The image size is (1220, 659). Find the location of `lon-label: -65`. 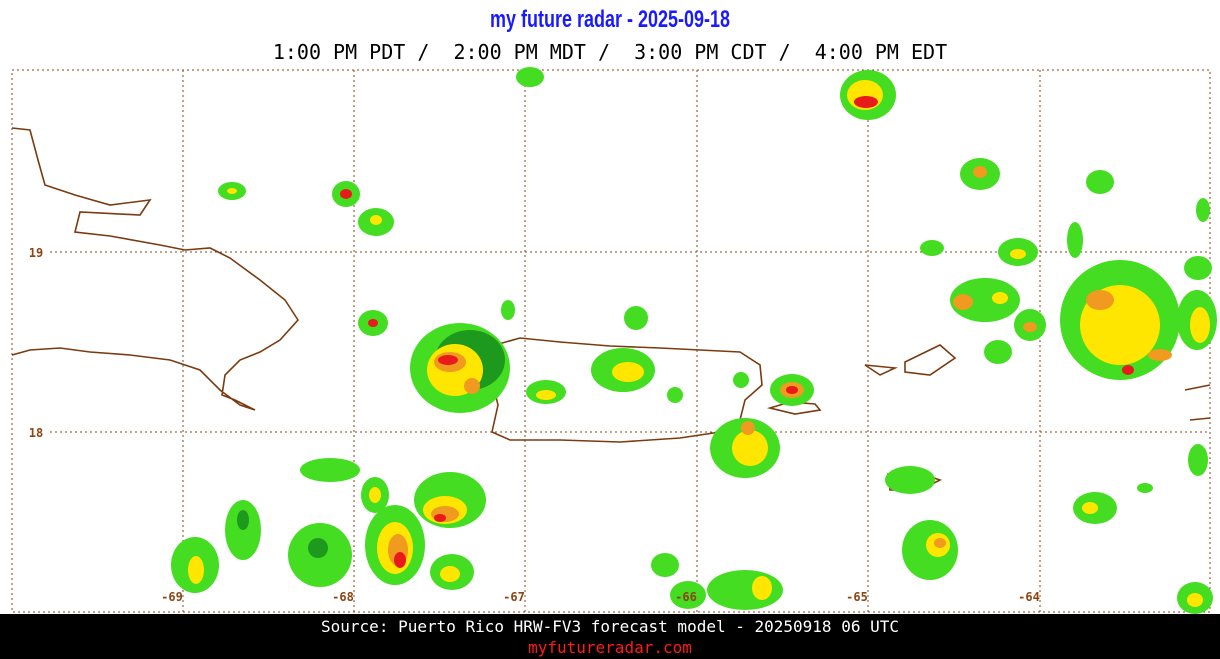

lon-label: -65 is located at coordinates (857, 597).